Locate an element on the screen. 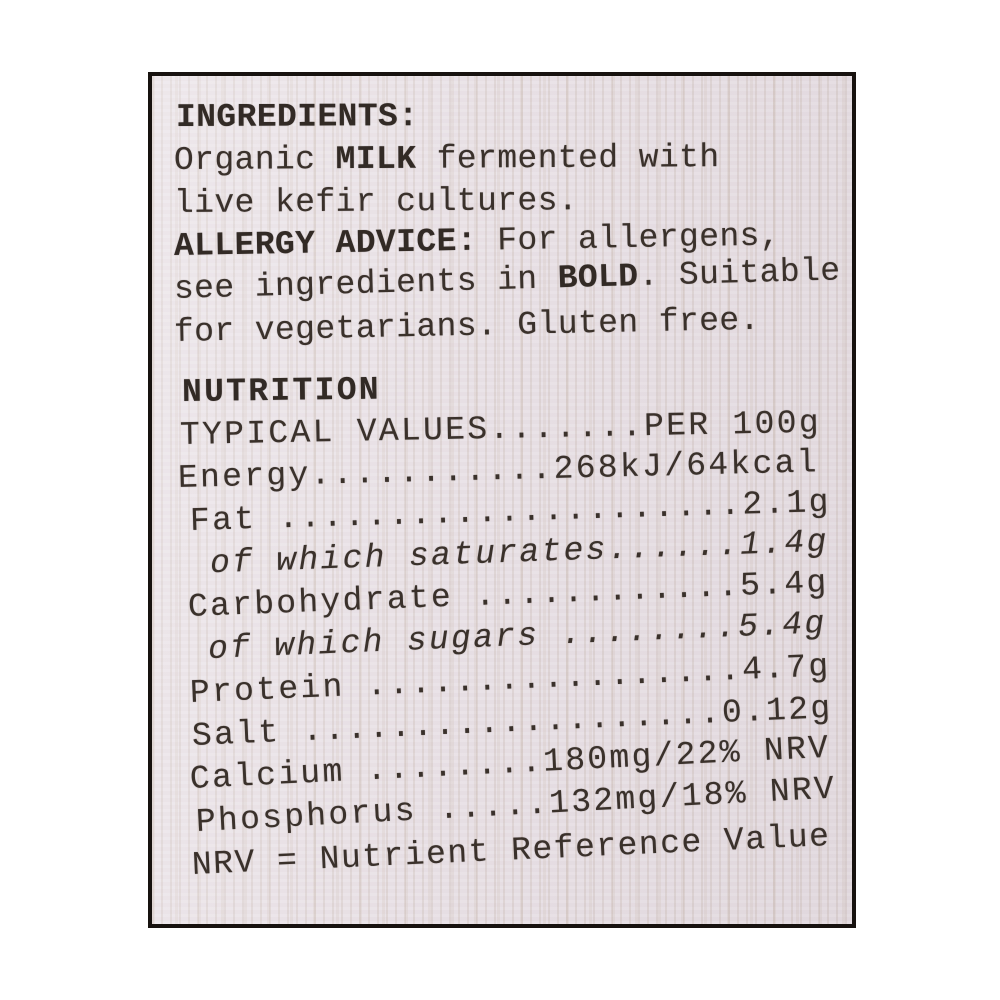  nutrient-name: Fat is located at coordinates (234, 520).